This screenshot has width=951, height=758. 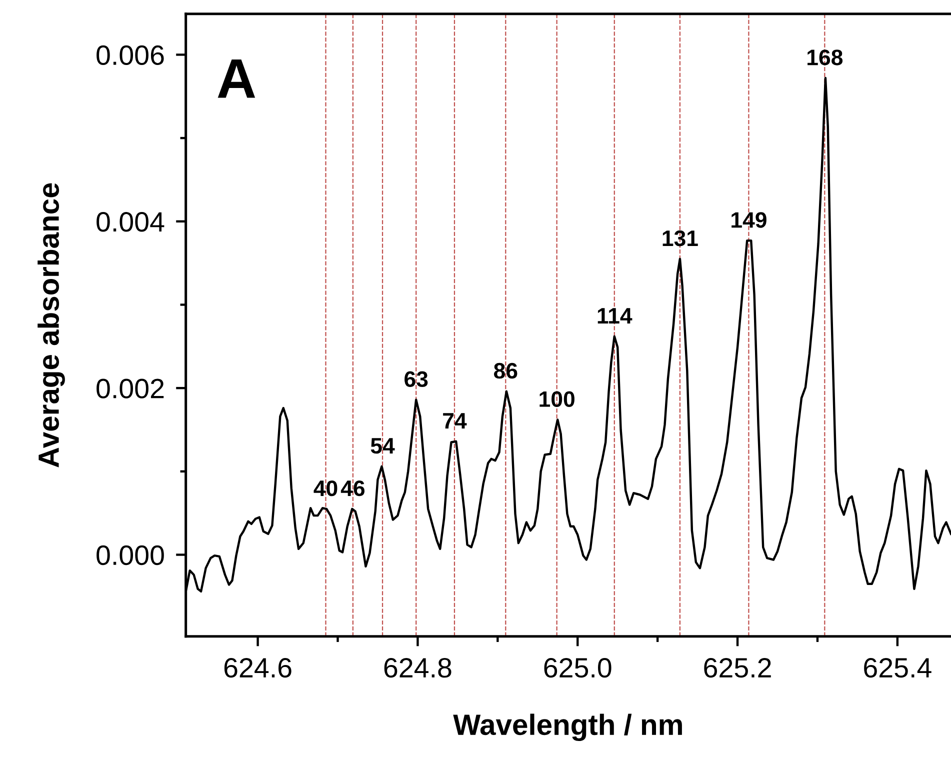 What do you see at coordinates (567, 728) in the screenshot?
I see `x-axis-title: Wavelength / nm` at bounding box center [567, 728].